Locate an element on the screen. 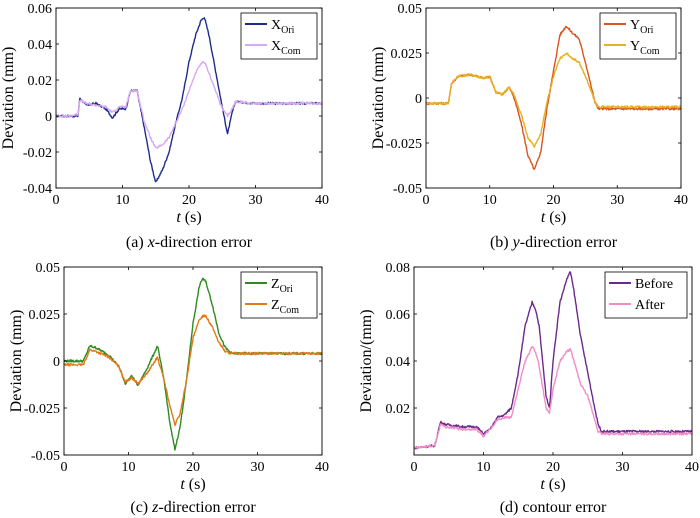  y-tick-label: -0.02 is located at coordinates (37, 153).